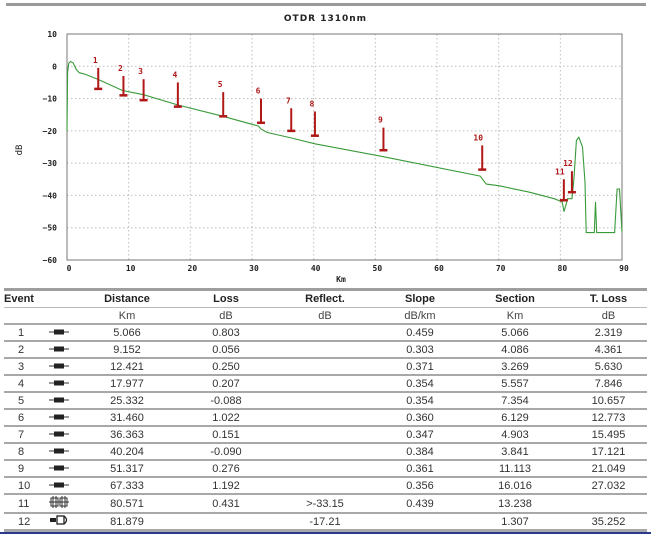 This screenshot has width=651, height=537. What do you see at coordinates (220, 84) in the screenshot?
I see `event-marker-label: 5` at bounding box center [220, 84].